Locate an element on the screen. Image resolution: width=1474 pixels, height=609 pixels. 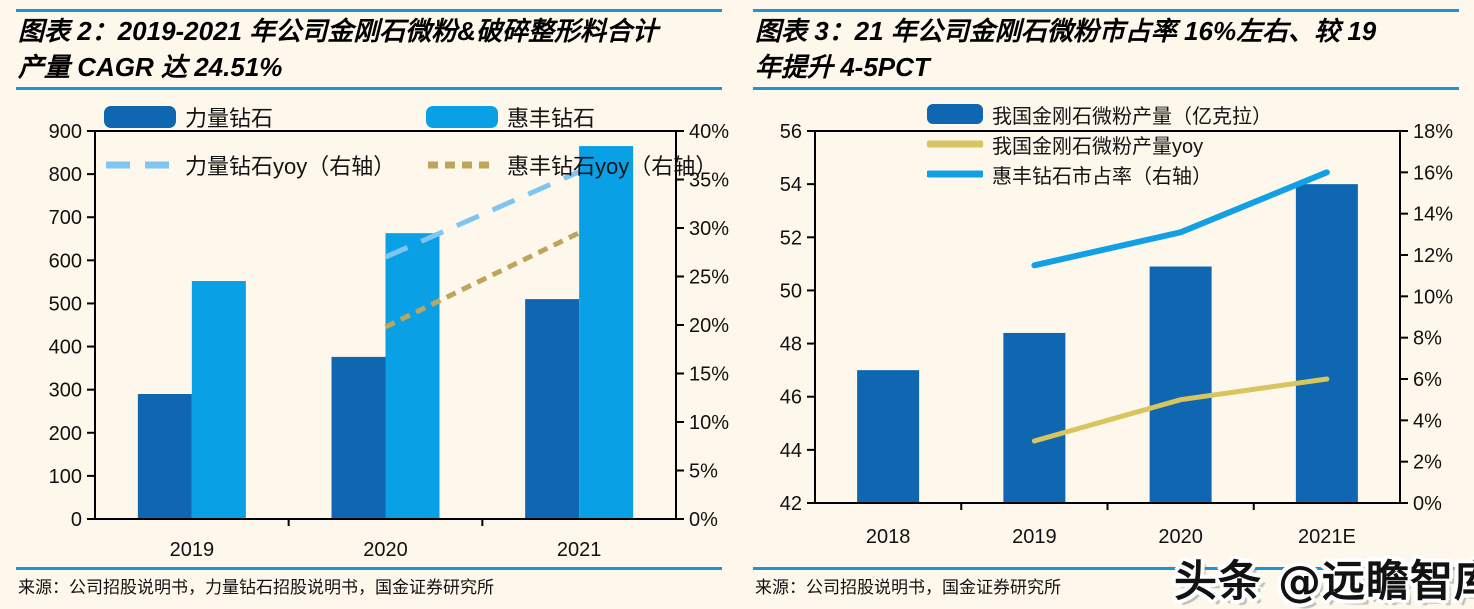
svg-text: 500 is located at coordinates (65, 304).